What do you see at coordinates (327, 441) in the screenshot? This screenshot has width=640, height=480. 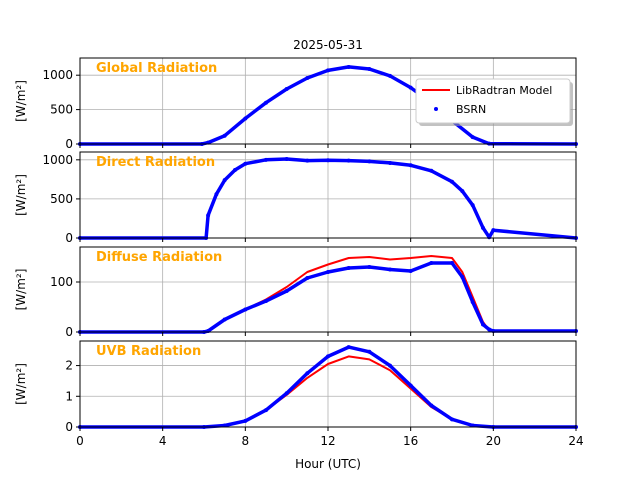 I see `x-tick-label: 12` at bounding box center [327, 441].